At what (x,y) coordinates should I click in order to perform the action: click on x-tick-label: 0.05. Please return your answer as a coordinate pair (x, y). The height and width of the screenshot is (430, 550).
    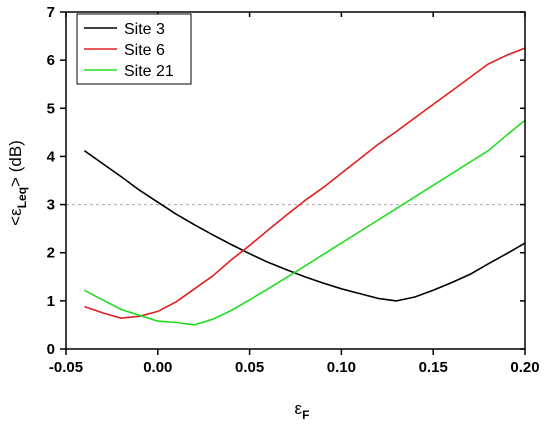
    Looking at the image, I should click on (249, 367).